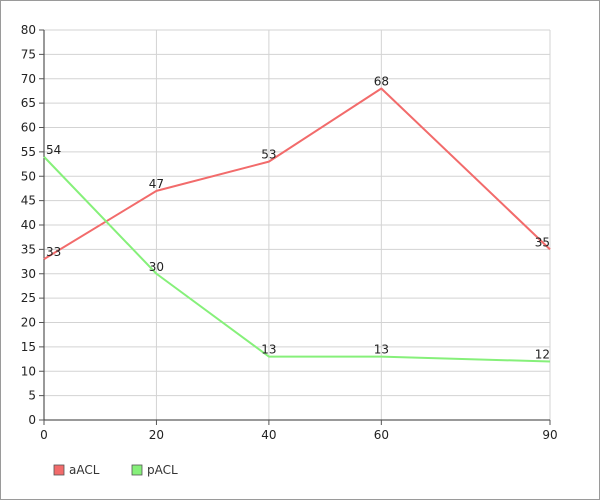 This screenshot has width=600, height=500. I want to click on legend-label-aACL: aACL, so click(84, 470).